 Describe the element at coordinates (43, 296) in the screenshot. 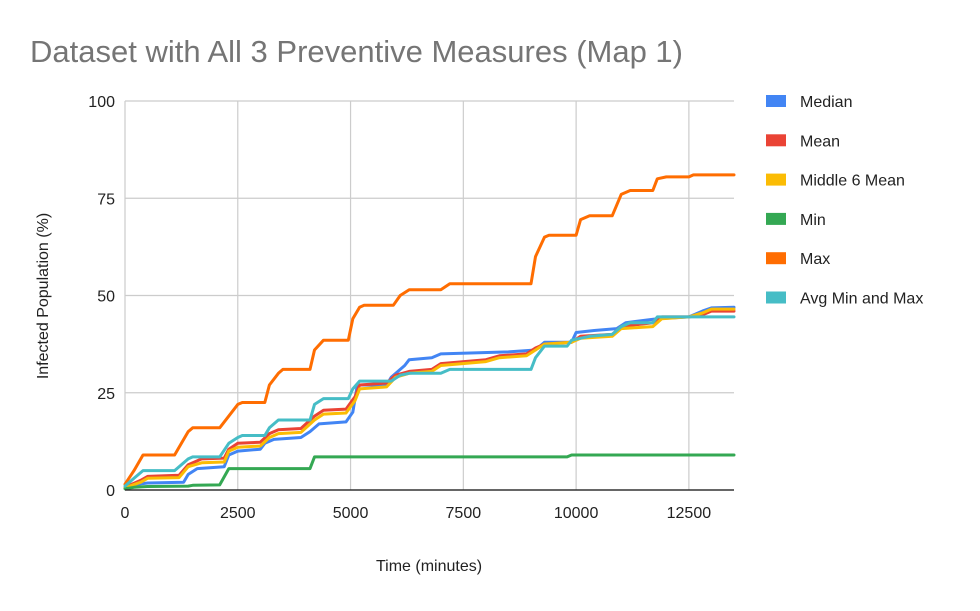

I see `y-axis-label: Infected Population (%)` at that location.